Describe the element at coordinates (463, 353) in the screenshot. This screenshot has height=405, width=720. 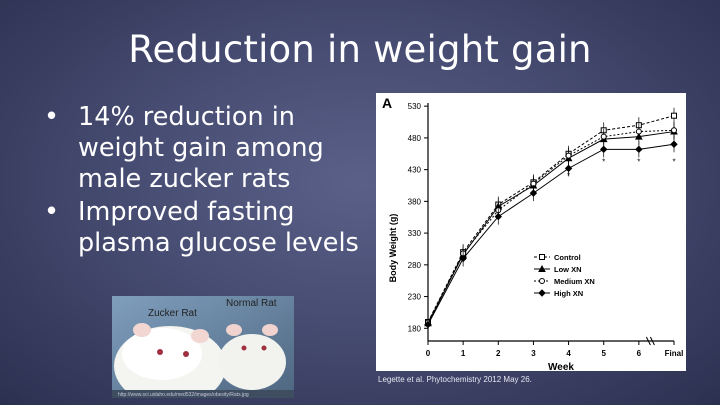
I see `x-tick-label: 1` at that location.